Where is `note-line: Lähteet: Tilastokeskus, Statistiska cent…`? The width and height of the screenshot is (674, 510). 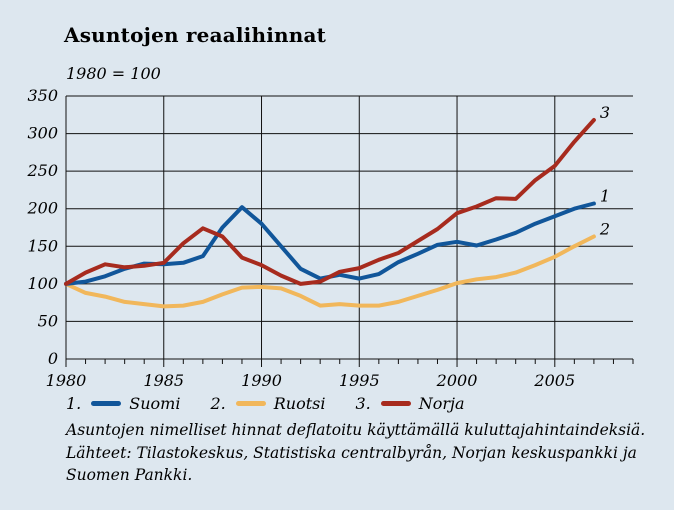
note-line: Lähteet: Tilastokeskus, Statistiska cent… is located at coordinates (351, 452).